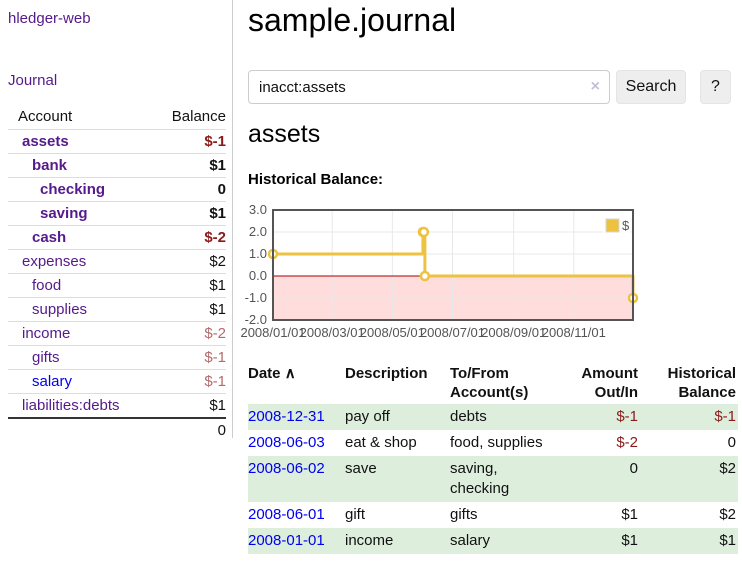  Describe the element at coordinates (689, 417) in the screenshot. I see `transaction-balance: $-1` at that location.